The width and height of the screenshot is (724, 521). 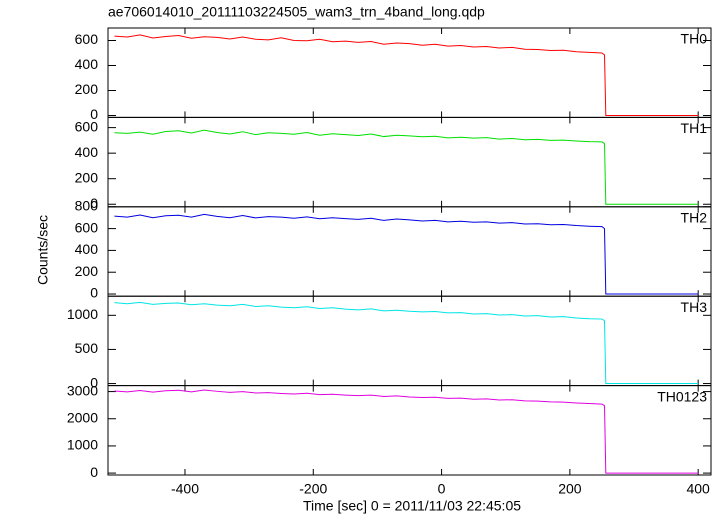 What do you see at coordinates (412, 506) in the screenshot?
I see `x-axis-label: Time [sec] 0 = 2011/11/03 22:45:05` at bounding box center [412, 506].